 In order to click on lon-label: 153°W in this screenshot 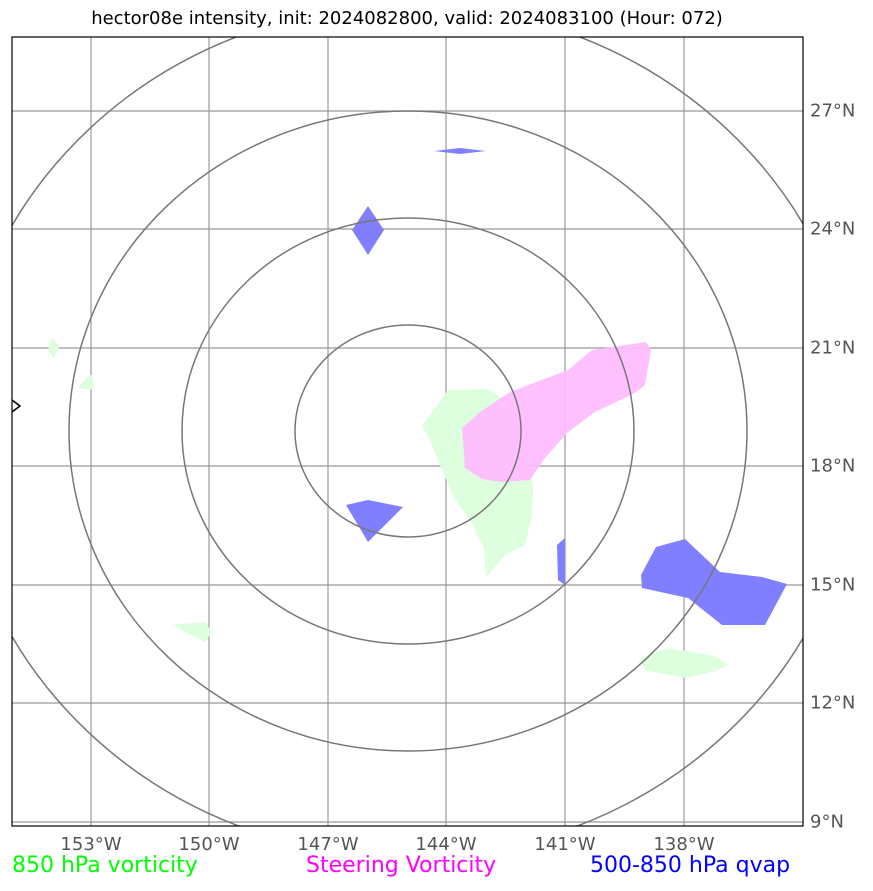, I will do `click(91, 844)`.